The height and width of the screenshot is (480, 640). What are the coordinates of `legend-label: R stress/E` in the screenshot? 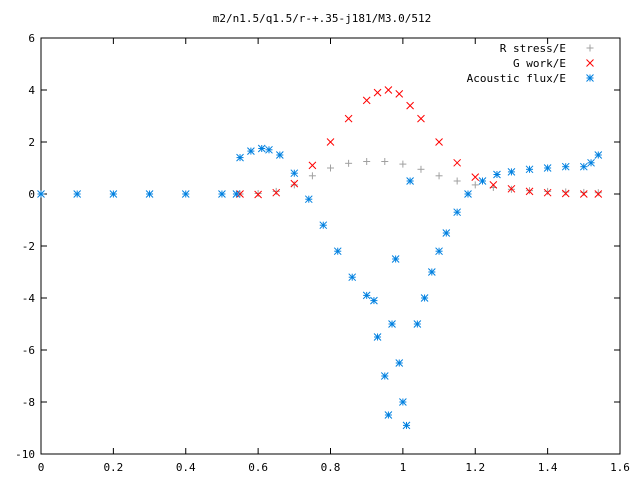 It's located at (533, 48).